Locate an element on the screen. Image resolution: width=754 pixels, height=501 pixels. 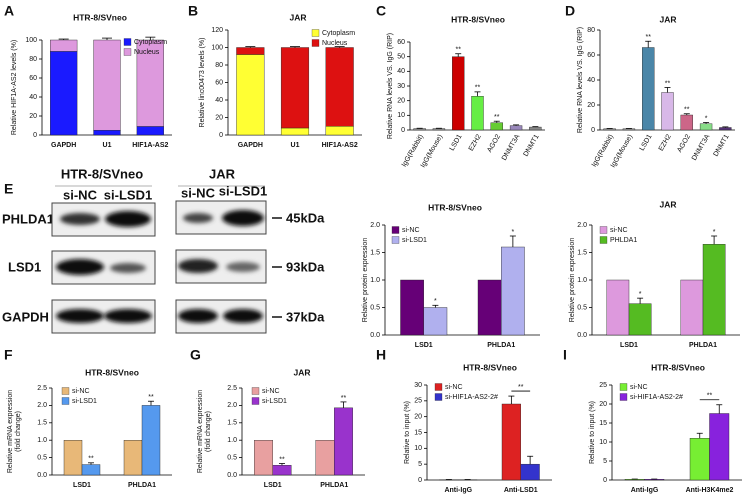
row-label: PHLDA1 is located at coordinates (28, 218).